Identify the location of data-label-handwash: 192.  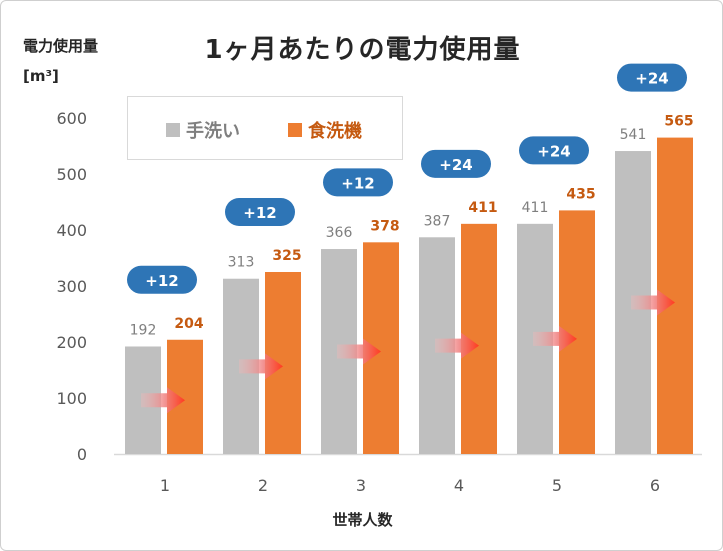
(143, 330).